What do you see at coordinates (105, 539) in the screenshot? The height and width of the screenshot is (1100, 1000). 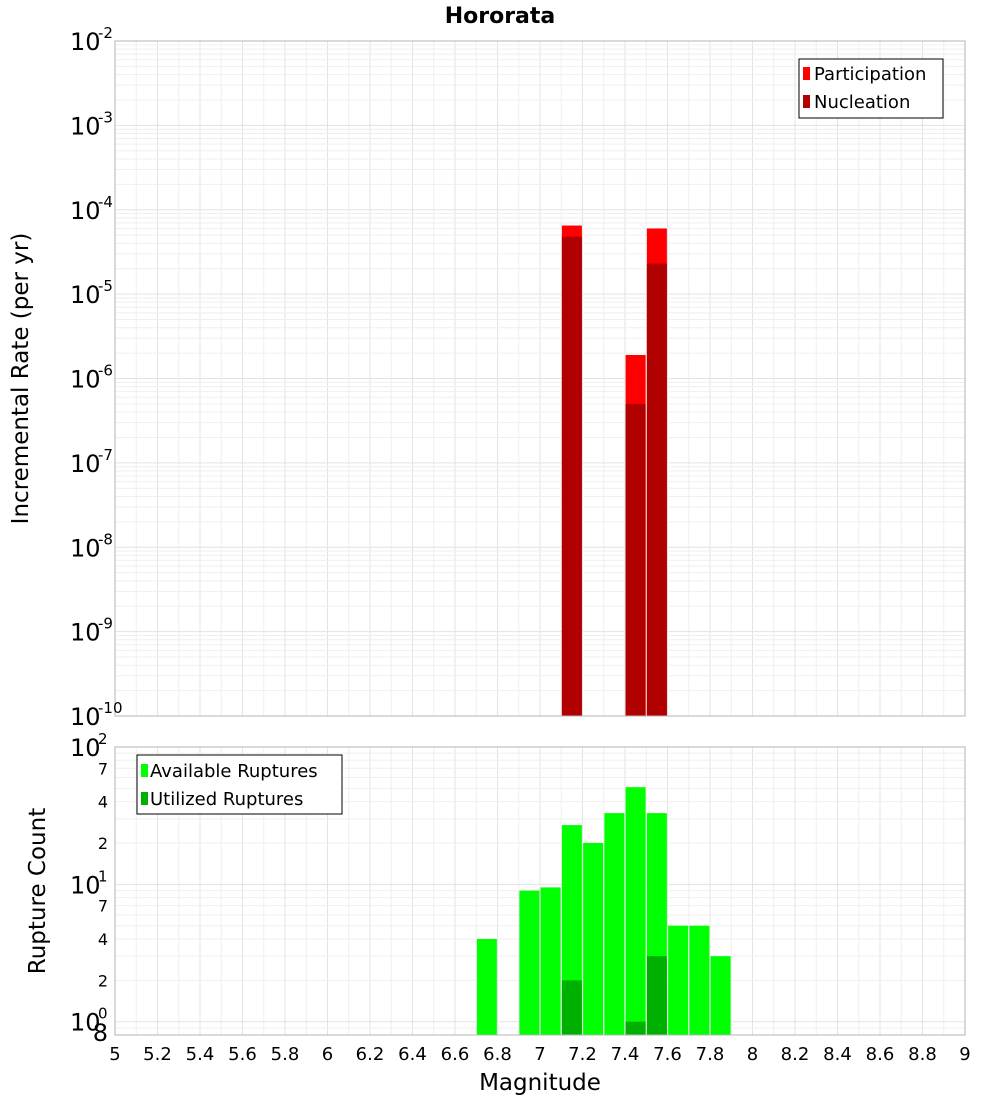 I see `rate-y-tick-exponent: -8` at bounding box center [105, 539].